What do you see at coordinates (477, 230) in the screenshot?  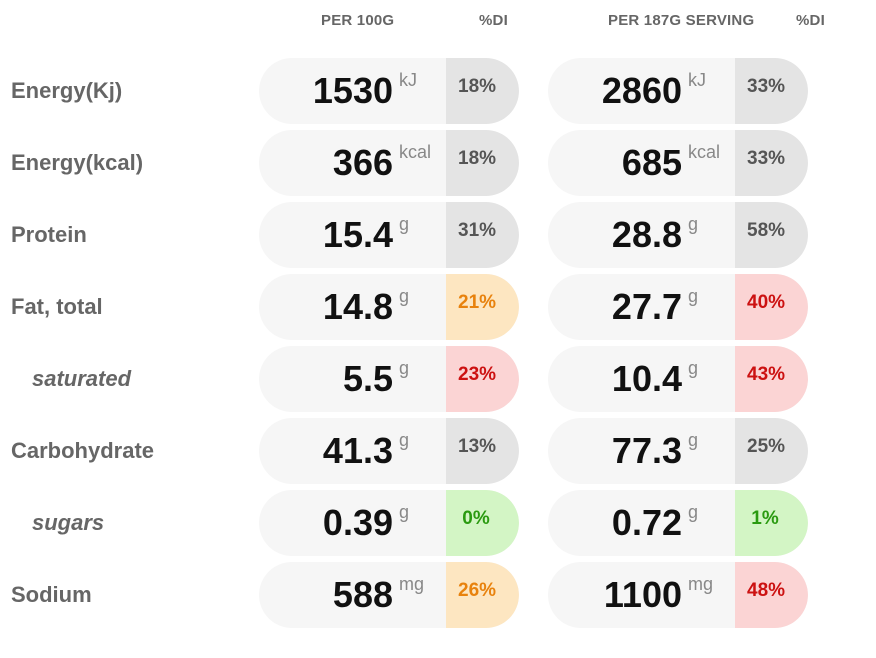 I see `daily-intake-percent: 31%` at bounding box center [477, 230].